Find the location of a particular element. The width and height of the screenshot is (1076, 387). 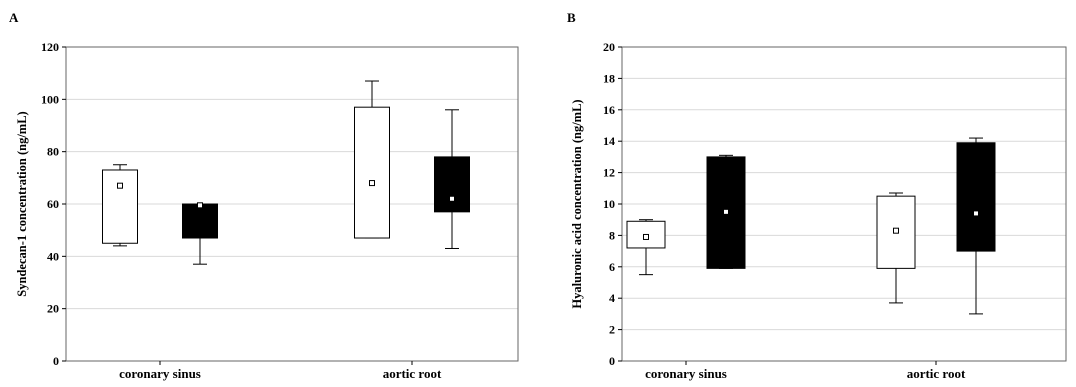

panel-label: A is located at coordinates (14, 17).